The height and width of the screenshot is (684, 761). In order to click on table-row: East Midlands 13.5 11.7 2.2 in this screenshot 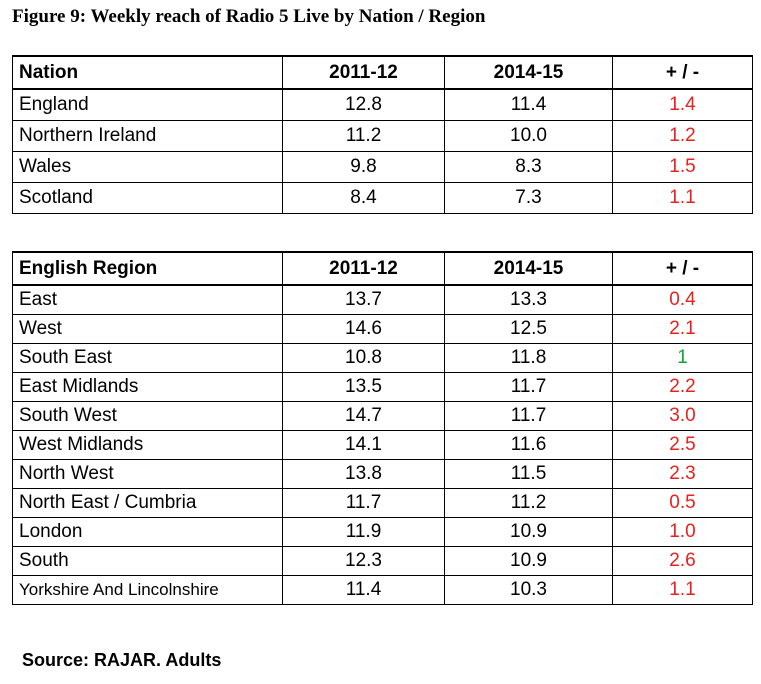, I will do `click(382, 387)`.